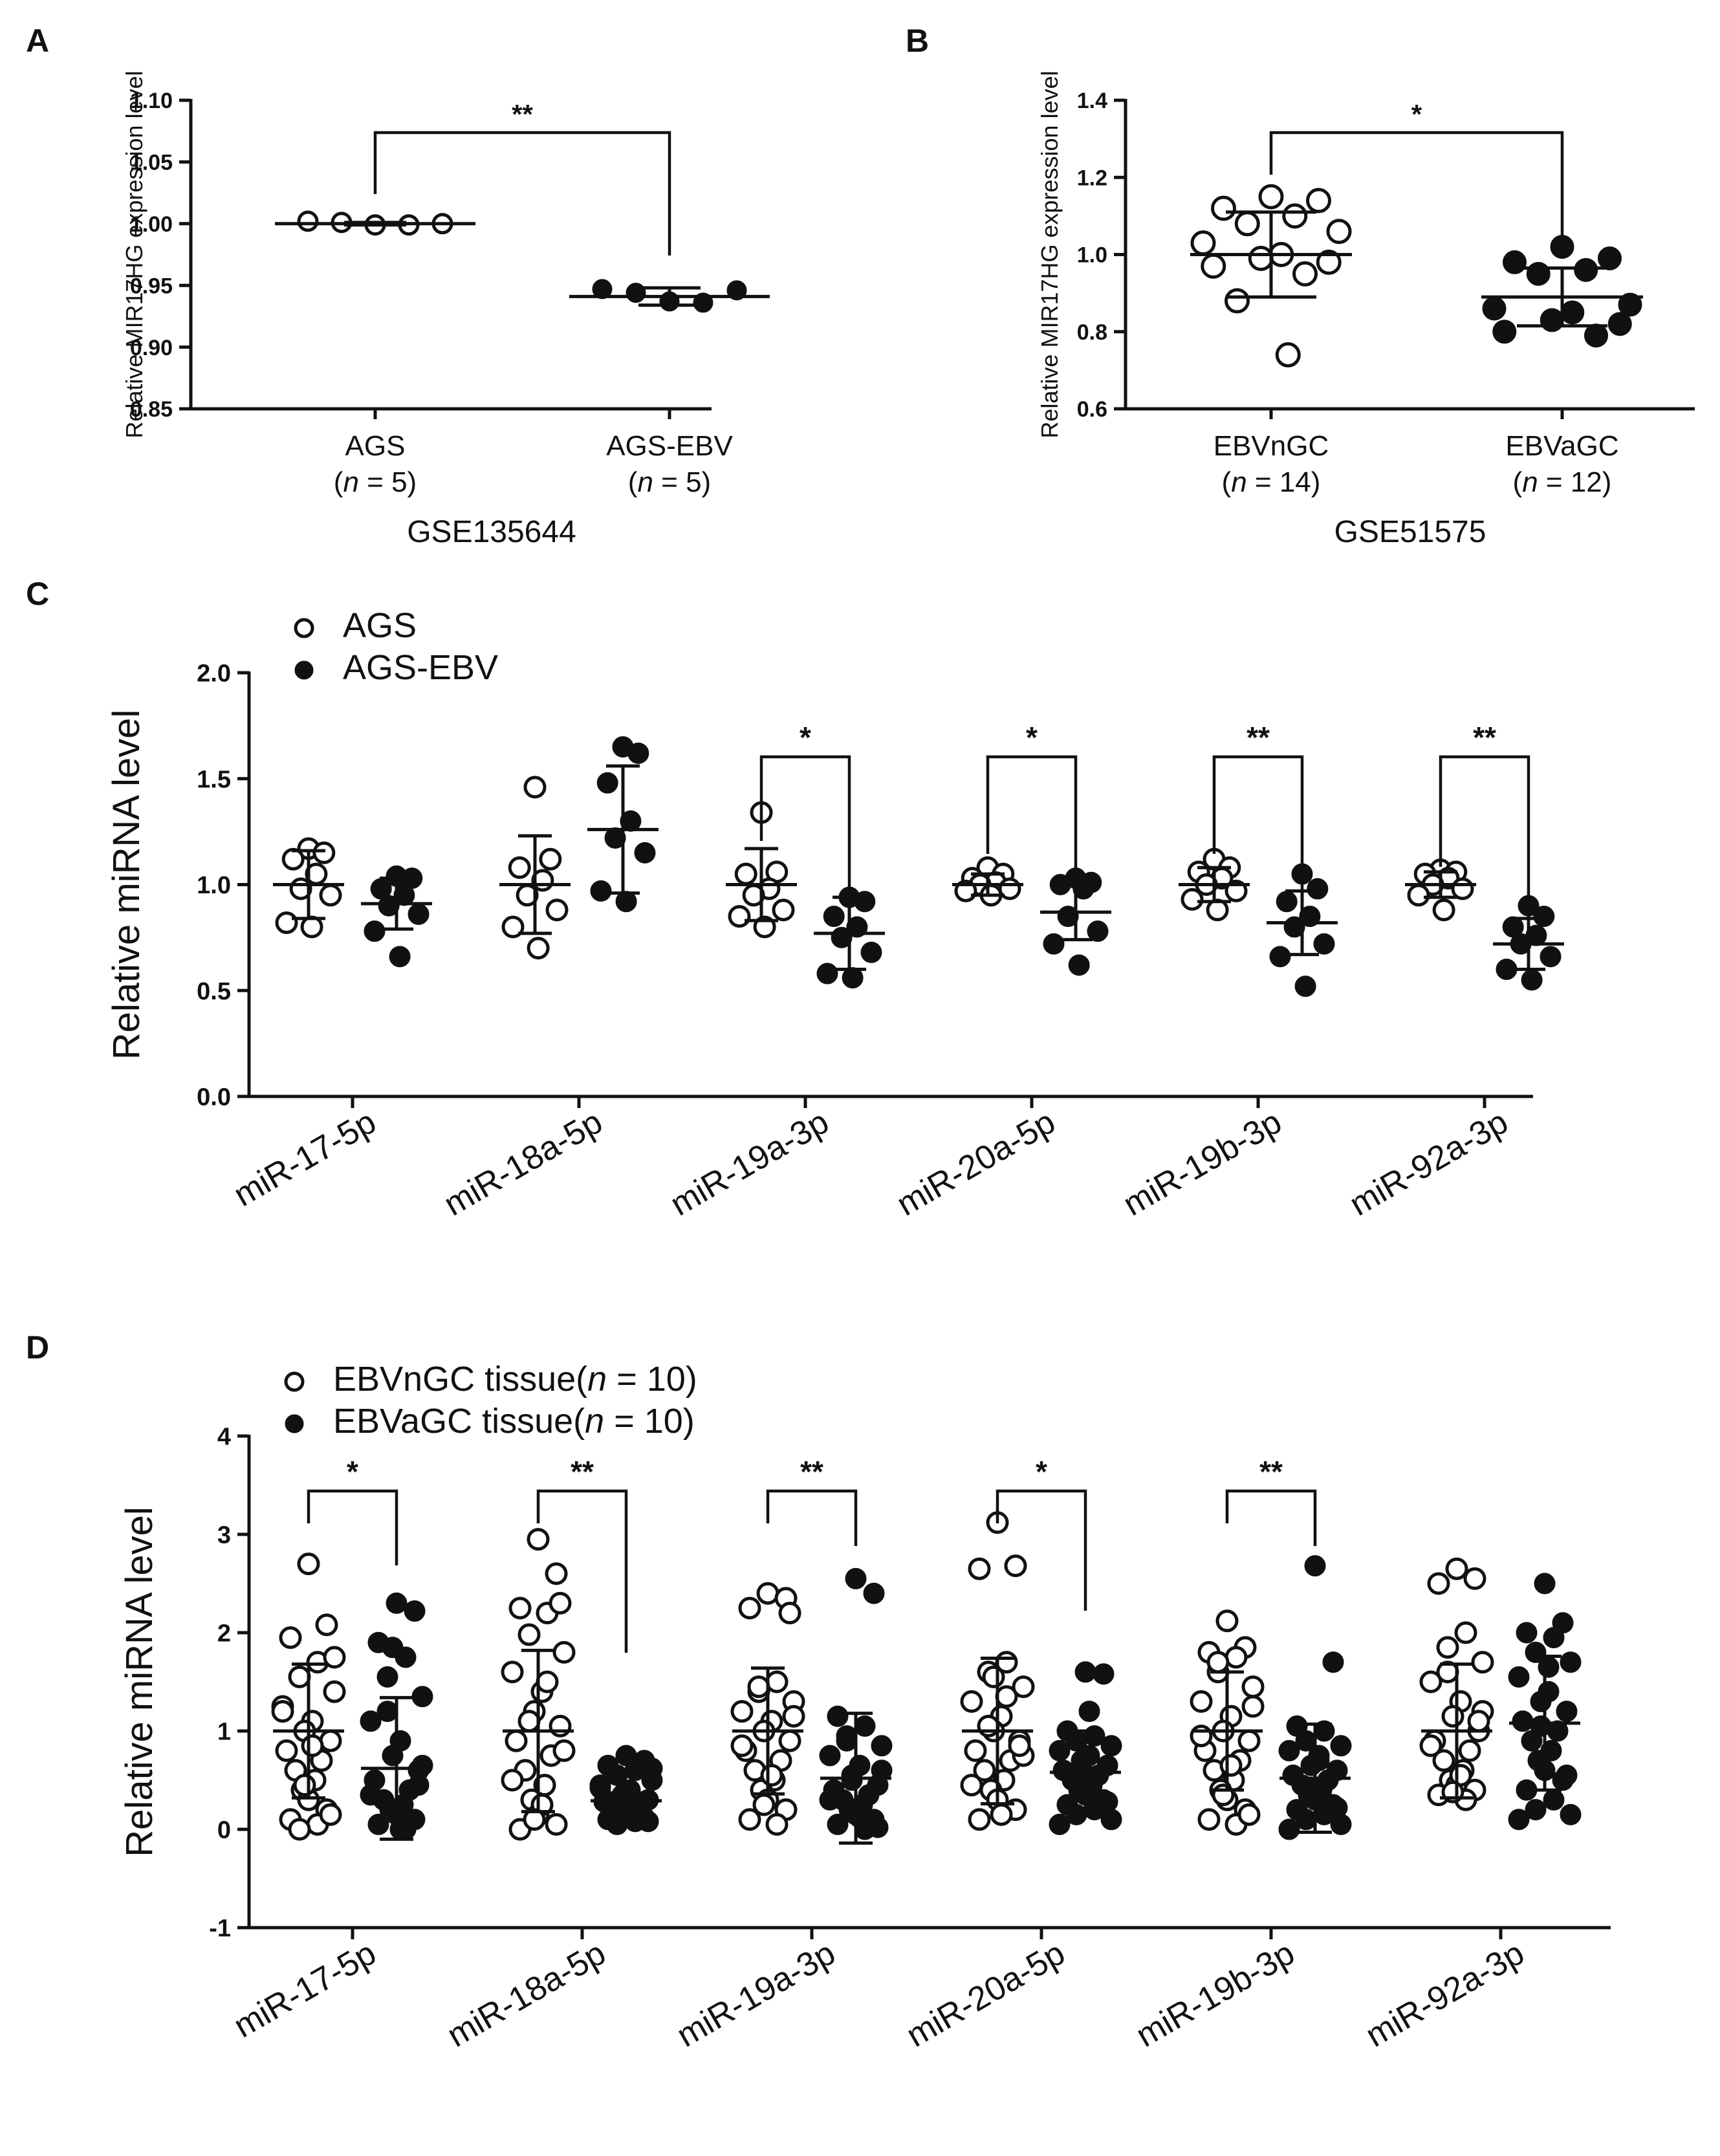 The width and height of the screenshot is (1720, 2156). What do you see at coordinates (224, 1437) in the screenshot?
I see `y-tick-label: 4` at bounding box center [224, 1437].